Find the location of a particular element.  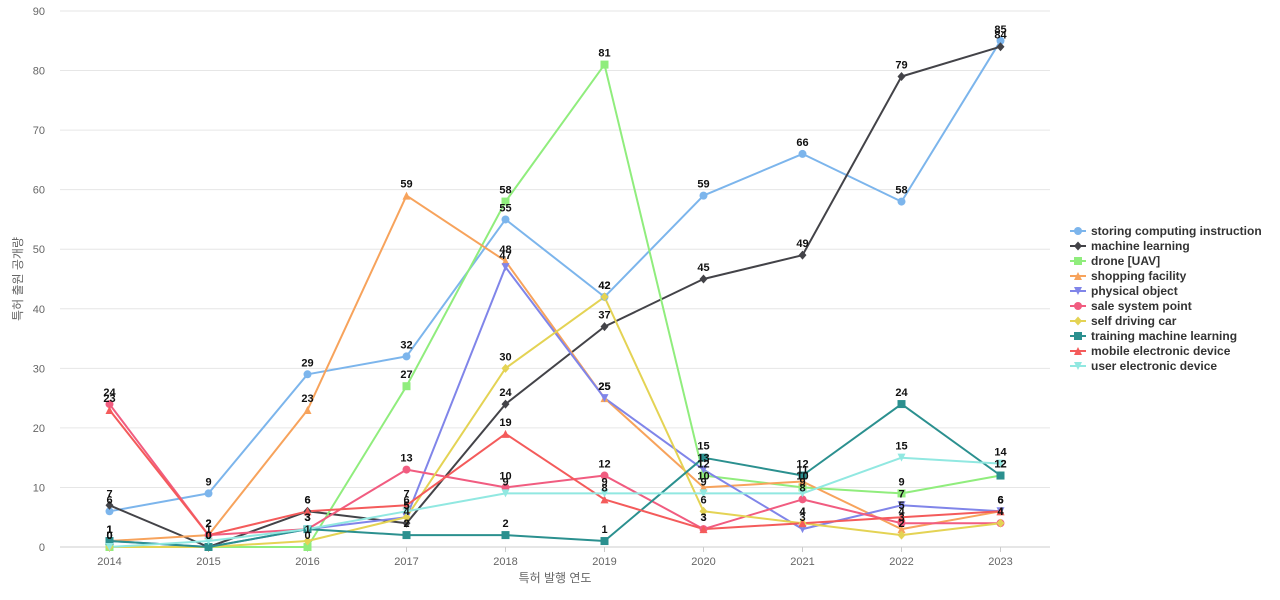

data-label-mobile-electronic-device: 23 is located at coordinates (109, 399).